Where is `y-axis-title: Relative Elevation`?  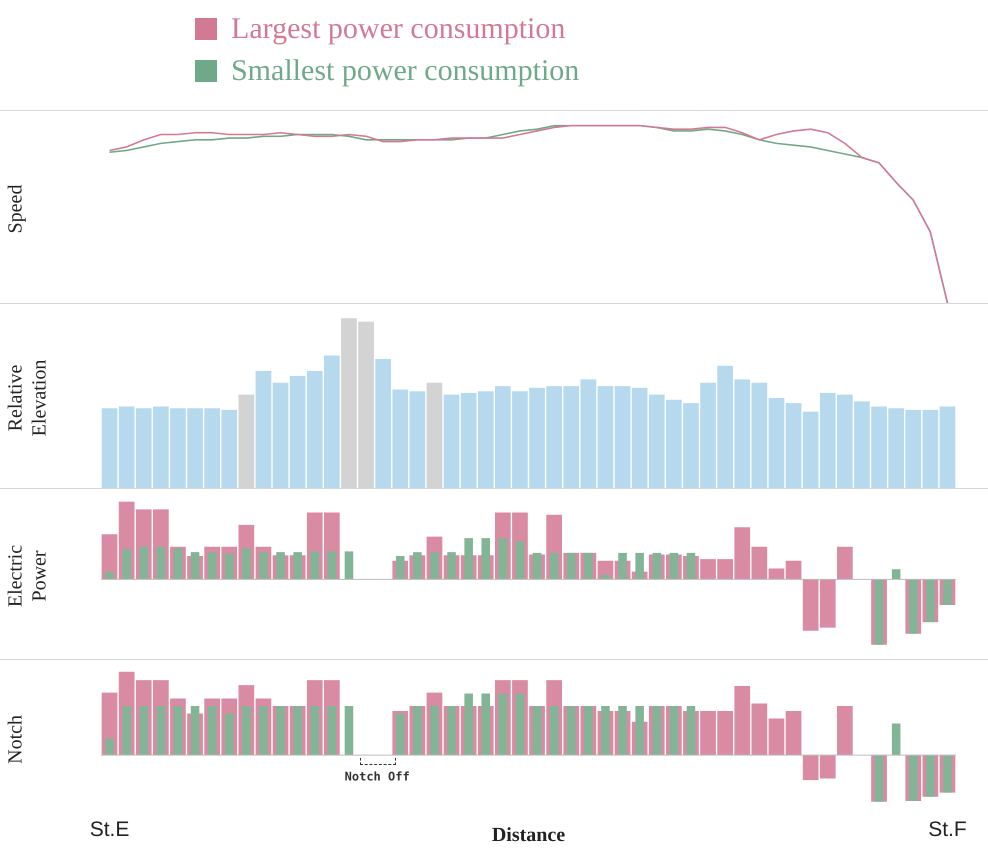
y-axis-title: Relative Elevation is located at coordinates (27, 398).